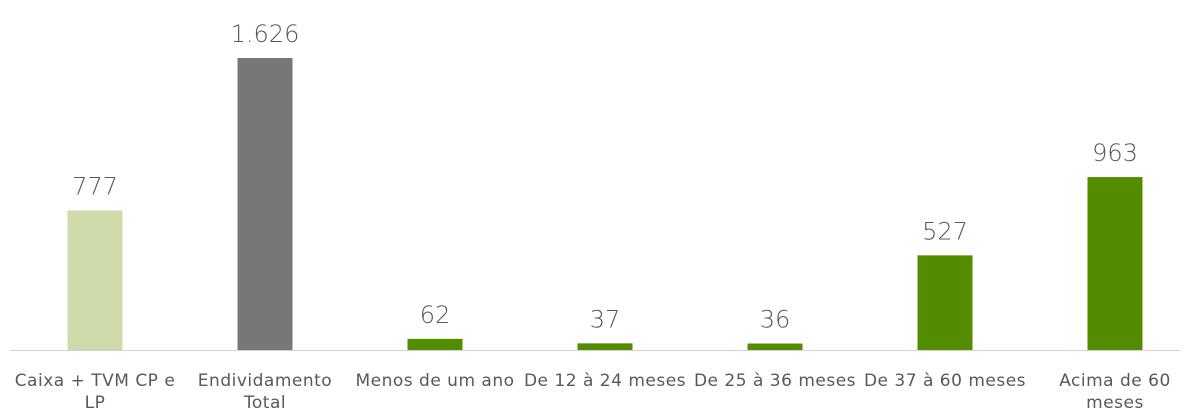 Image resolution: width=1185 pixels, height=414 pixels. What do you see at coordinates (775, 320) in the screenshot?
I see `value-label: 36` at bounding box center [775, 320].